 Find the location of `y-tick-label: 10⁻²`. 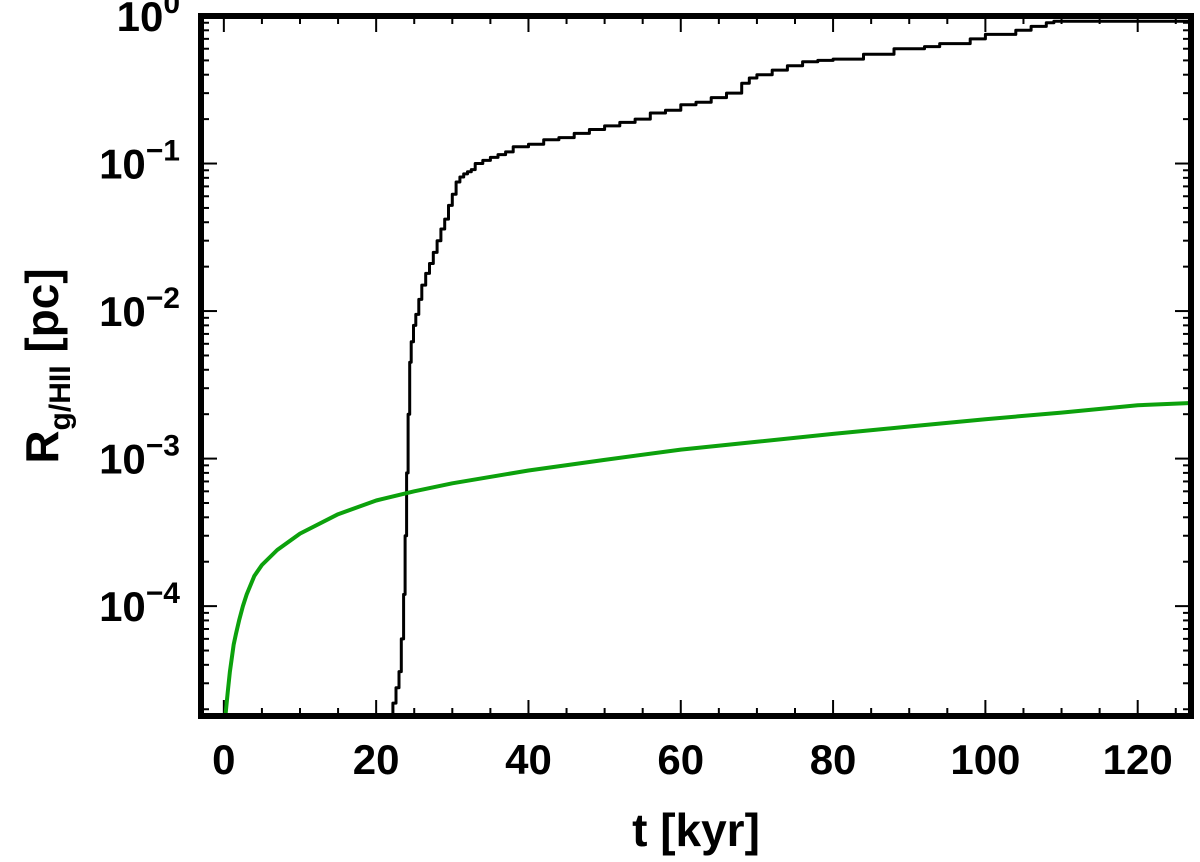

y-tick-label: 10⁻² is located at coordinates (139, 308).